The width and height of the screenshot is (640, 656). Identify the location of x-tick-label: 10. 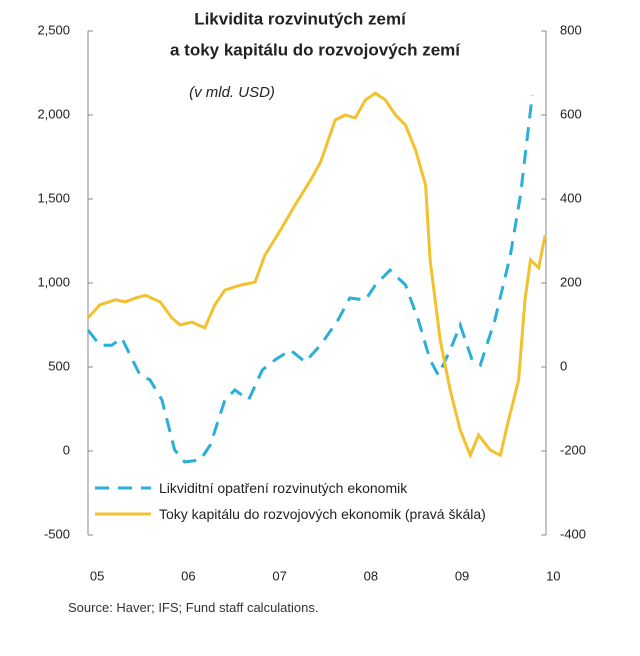
(553, 575).